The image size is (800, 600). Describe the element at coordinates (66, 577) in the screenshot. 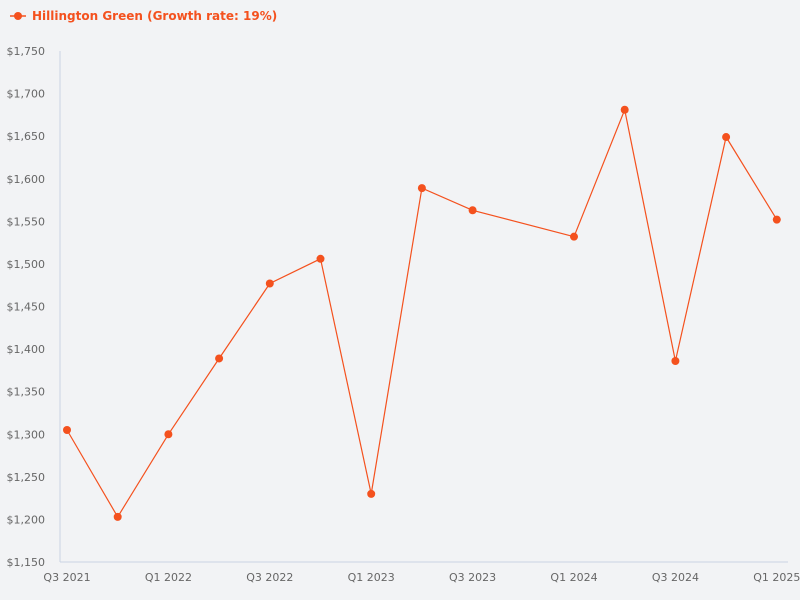

I see `x-tick-label: Q3 2021` at that location.